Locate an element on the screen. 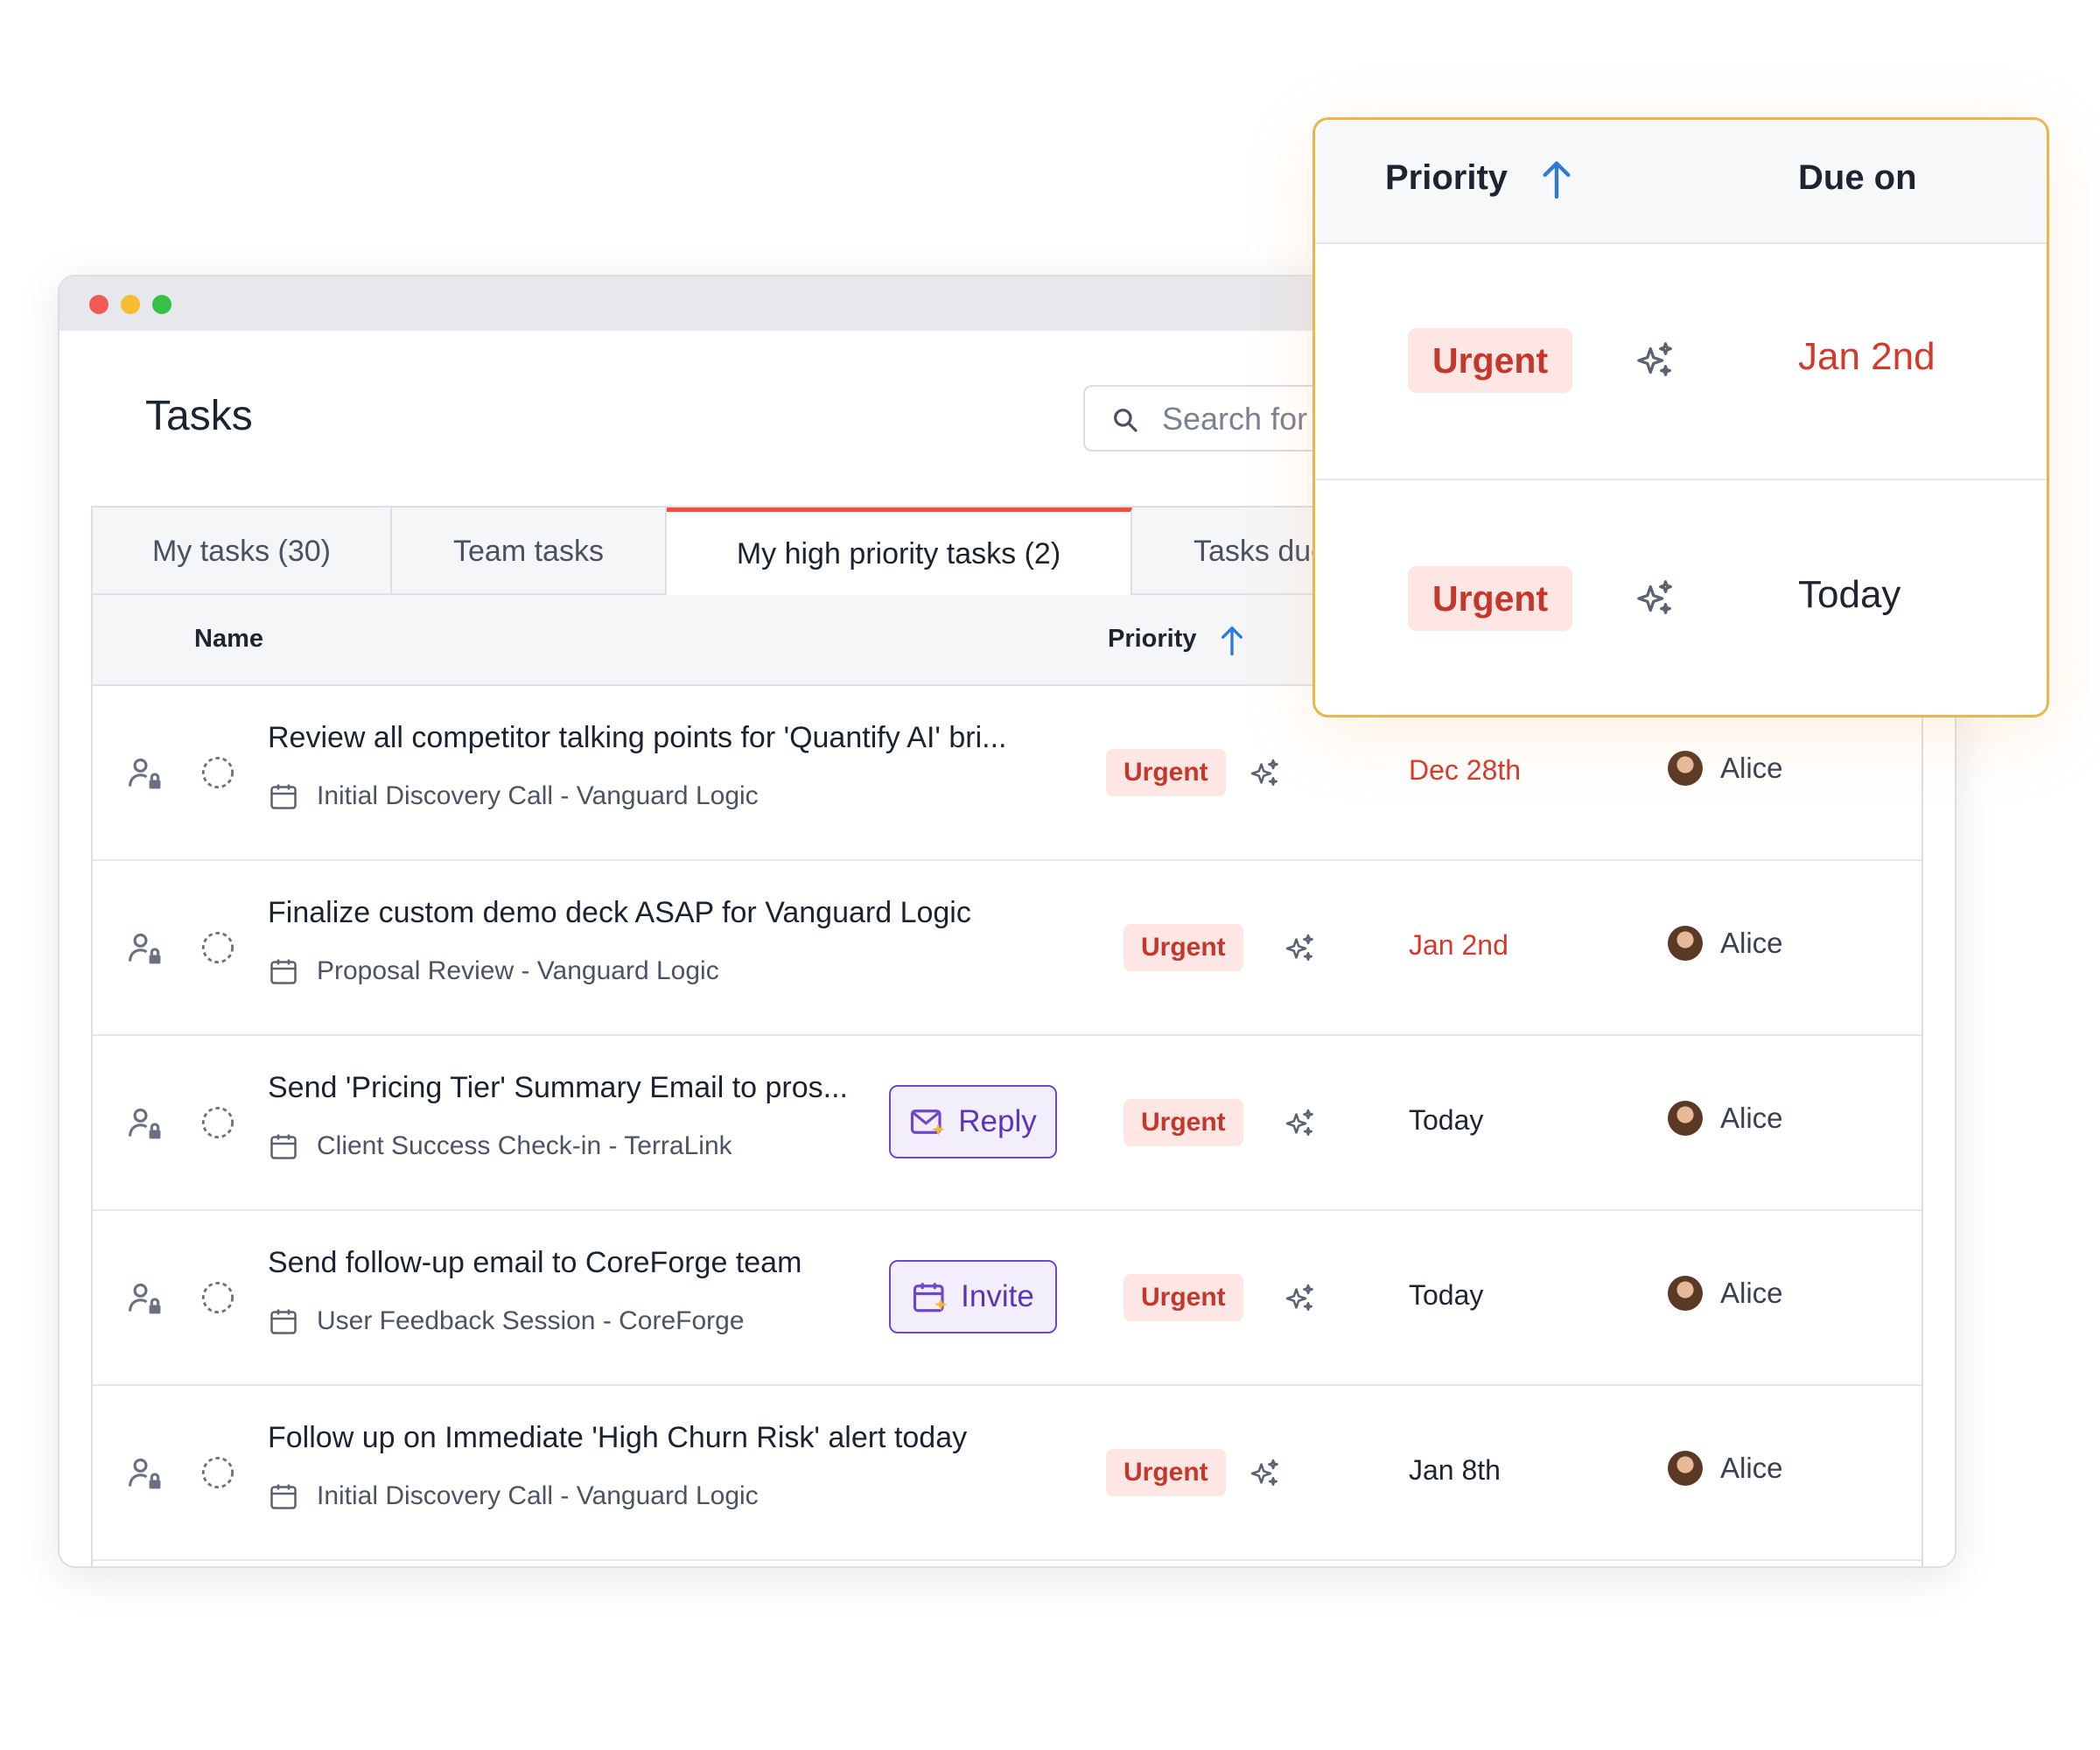 This screenshot has width=2100, height=1750. due-date: Dec 28th is located at coordinates (1465, 770).